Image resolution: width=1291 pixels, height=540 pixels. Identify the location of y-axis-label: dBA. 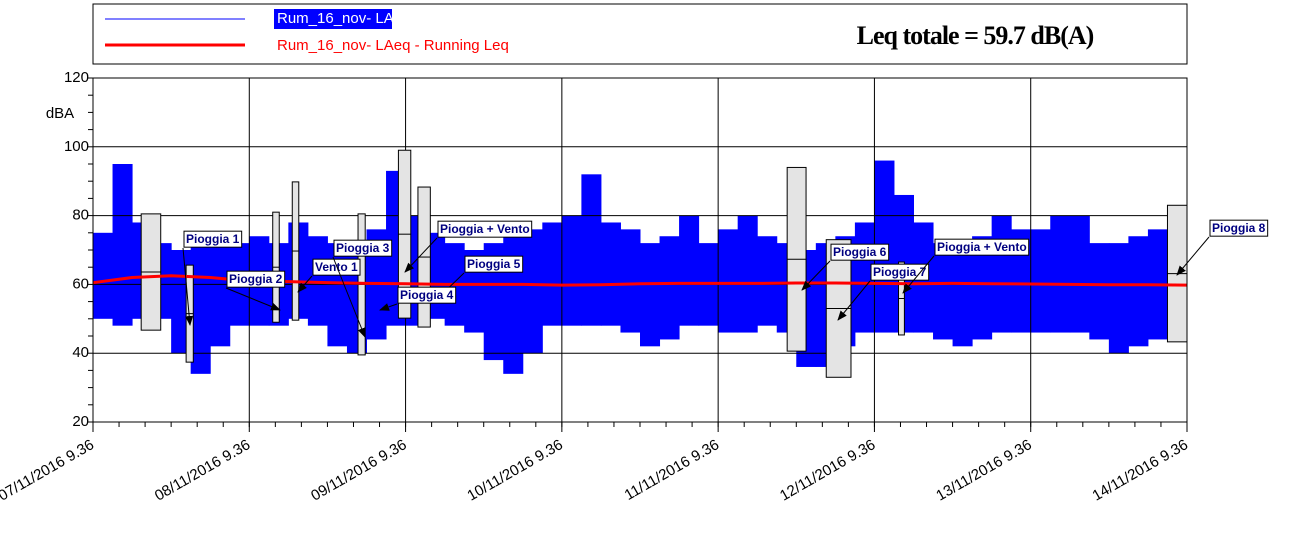
(60, 113).